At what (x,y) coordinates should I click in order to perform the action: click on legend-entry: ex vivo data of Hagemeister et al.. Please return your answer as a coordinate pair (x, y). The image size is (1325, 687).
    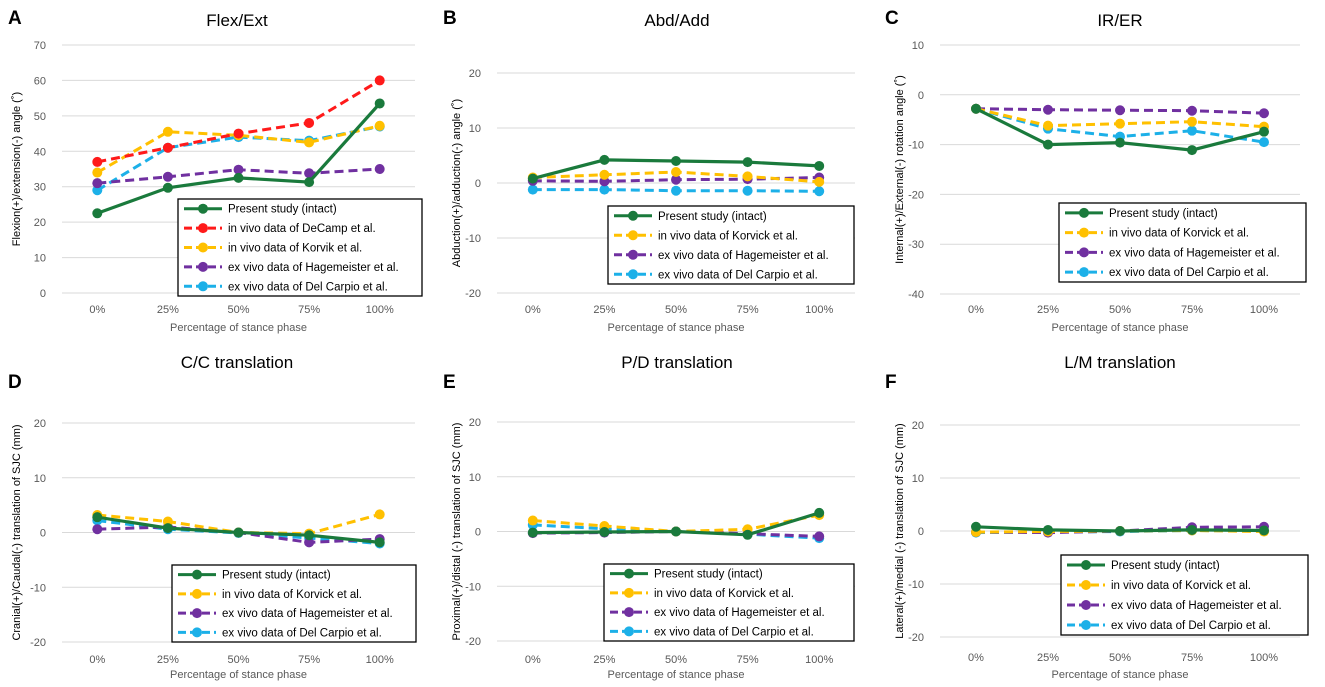
    Looking at the image, I should click on (313, 268).